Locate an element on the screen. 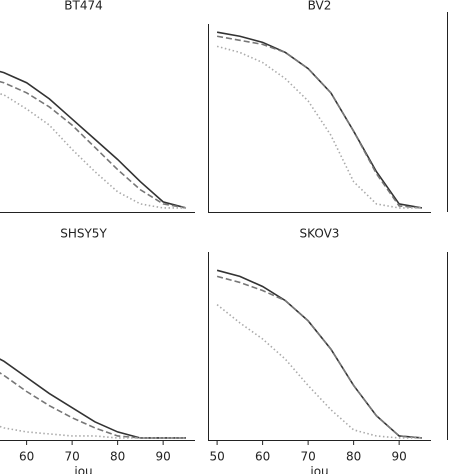  chart-title: BT474 is located at coordinates (83, 6).